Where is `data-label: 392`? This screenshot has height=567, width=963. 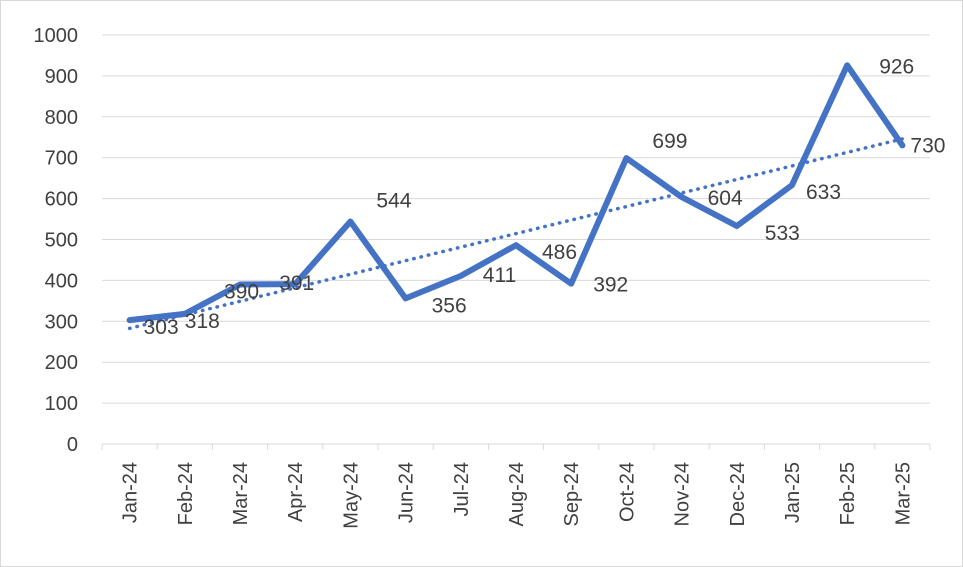
data-label: 392 is located at coordinates (610, 285).